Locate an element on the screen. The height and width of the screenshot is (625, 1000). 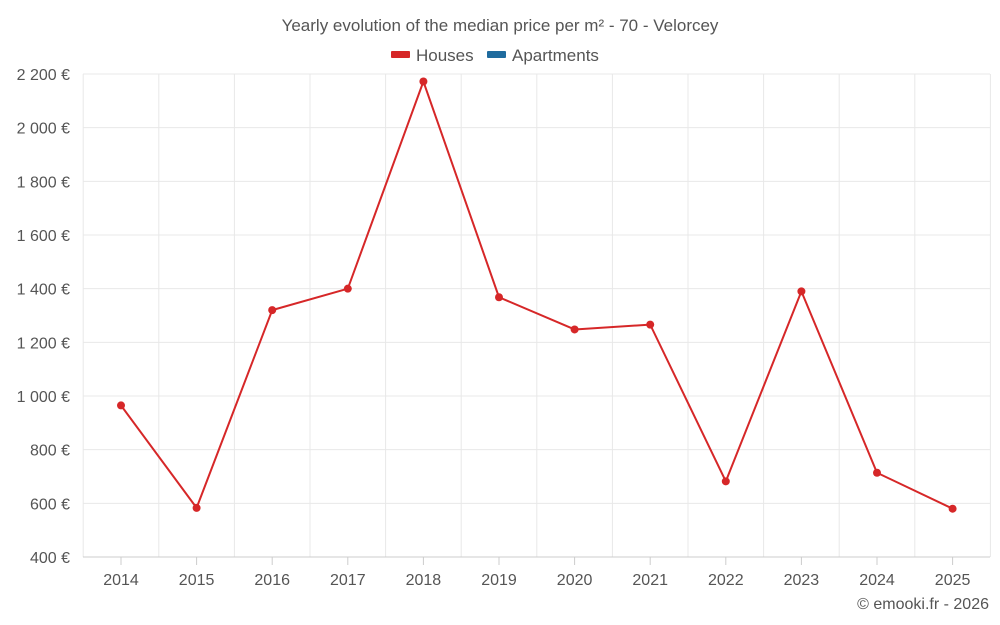
x-tick-label: 2015 is located at coordinates (197, 580).